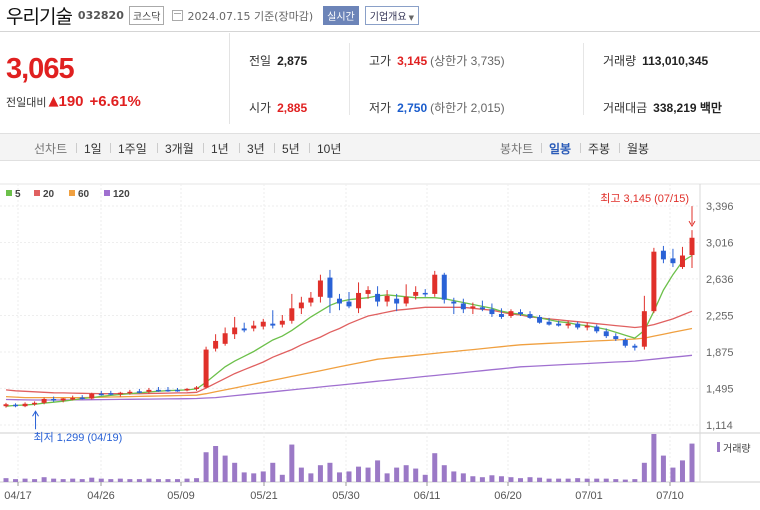 The width and height of the screenshot is (760, 510). I want to click on company-overview-label: 기업개요, so click(388, 17).